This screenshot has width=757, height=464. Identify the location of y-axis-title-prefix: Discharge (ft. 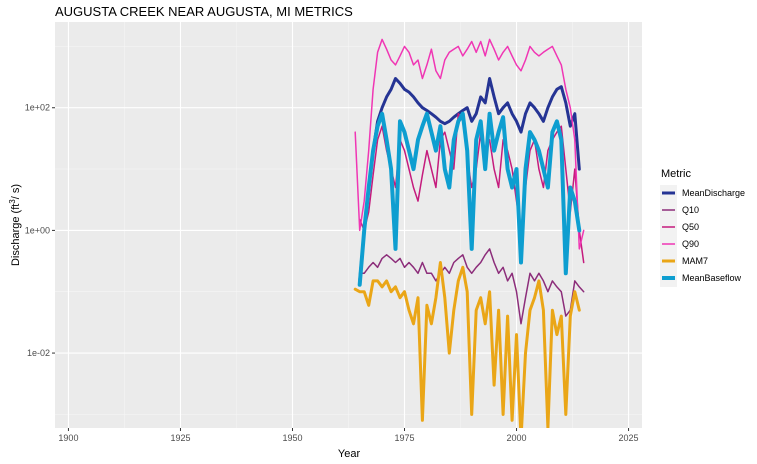
(16, 235).